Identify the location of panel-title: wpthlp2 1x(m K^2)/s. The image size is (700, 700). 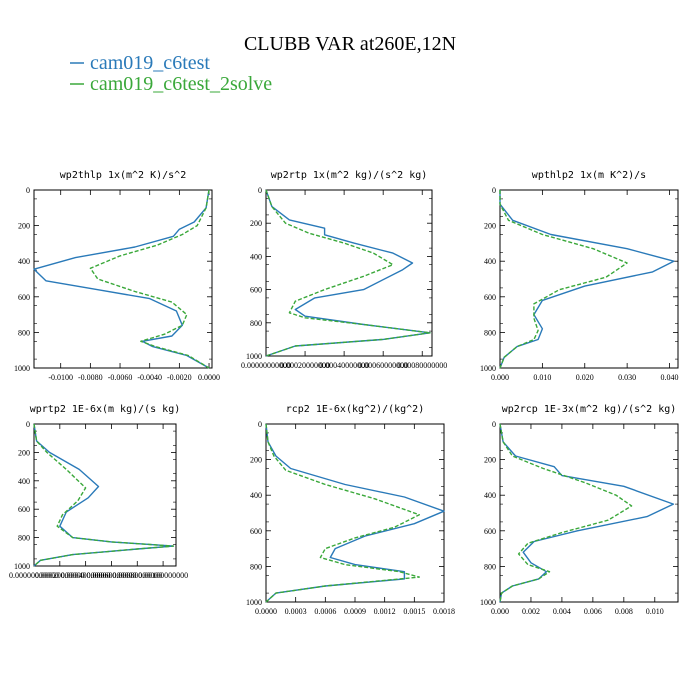
(589, 175).